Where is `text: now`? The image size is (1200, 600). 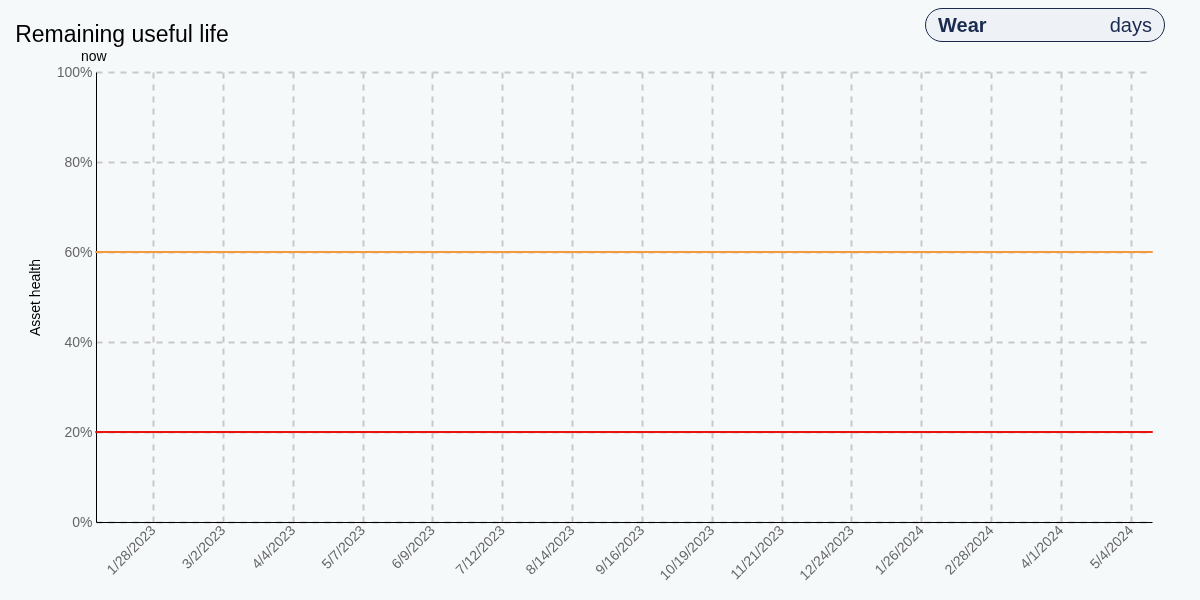
text: now is located at coordinates (94, 56).